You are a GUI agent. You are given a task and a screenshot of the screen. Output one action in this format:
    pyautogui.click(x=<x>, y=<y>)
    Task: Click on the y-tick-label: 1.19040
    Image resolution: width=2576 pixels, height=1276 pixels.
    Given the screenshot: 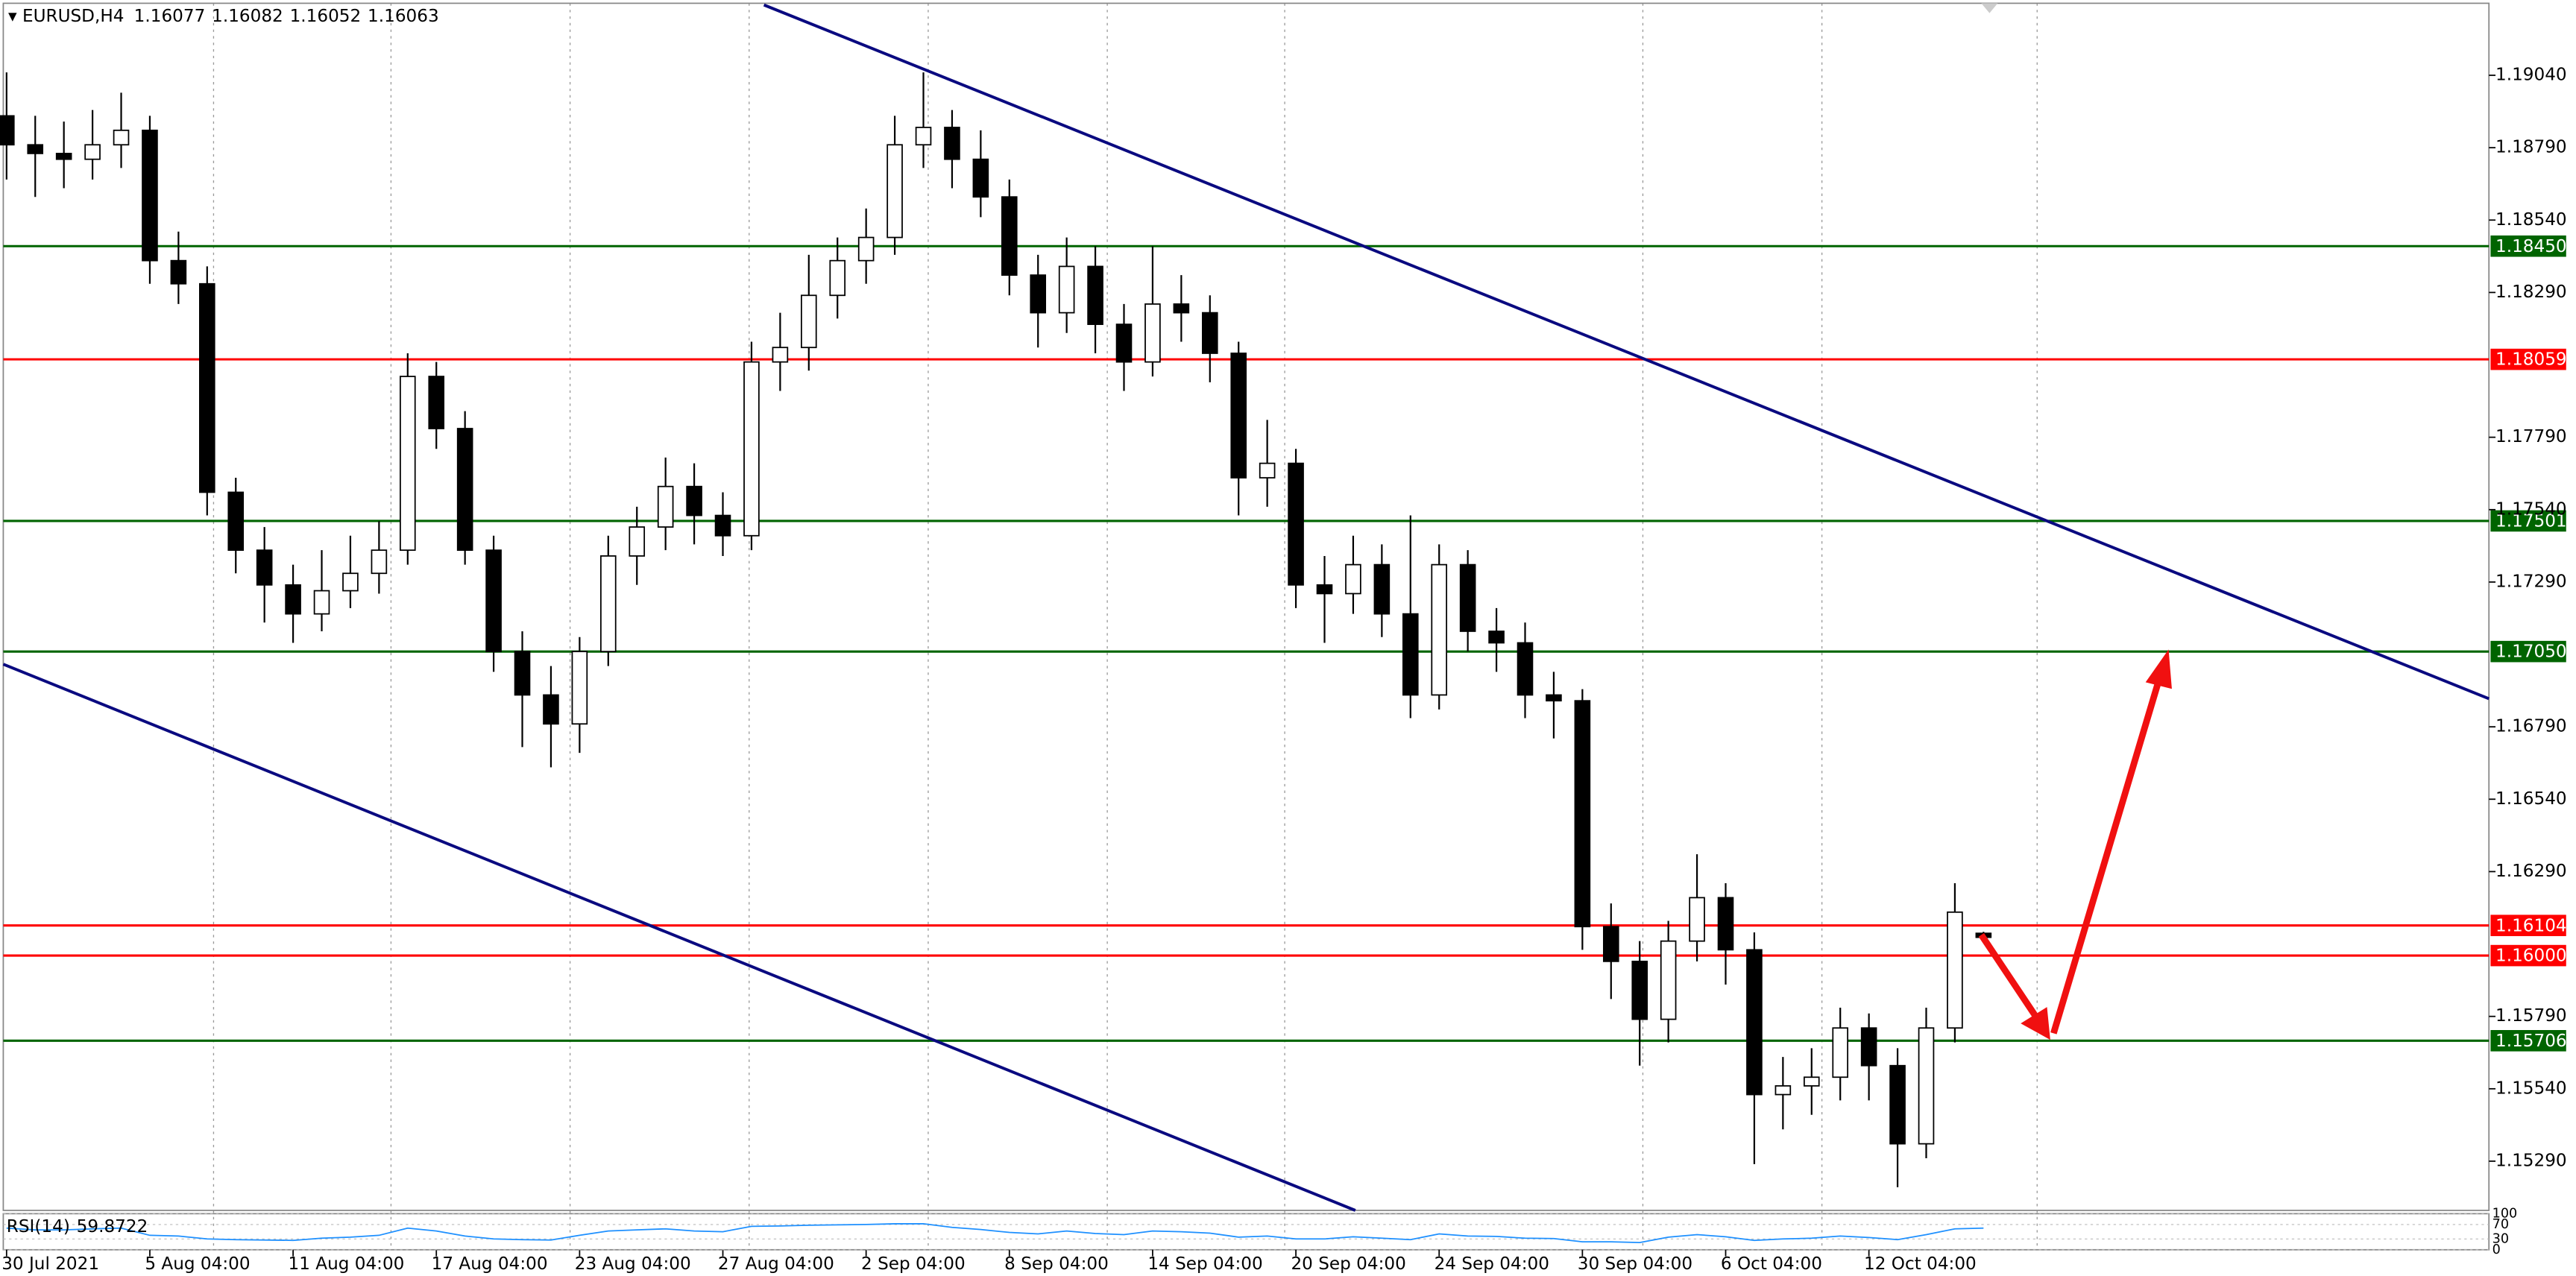 What is the action you would take?
    pyautogui.click(x=2531, y=75)
    